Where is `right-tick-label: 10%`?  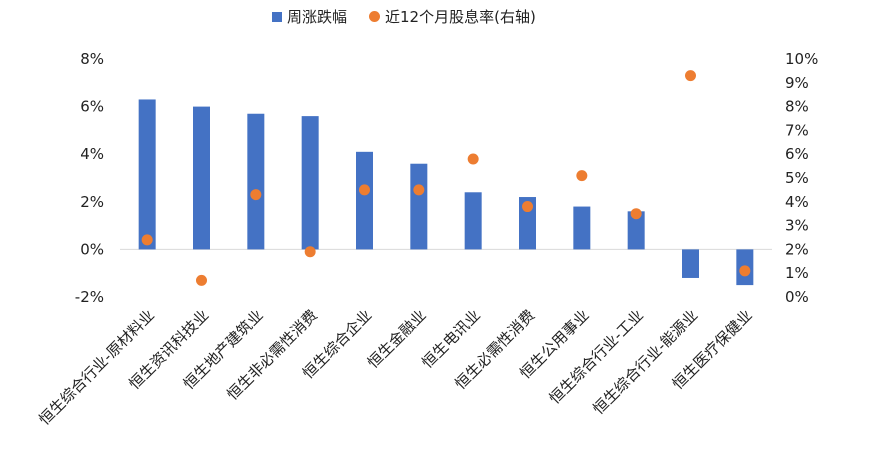
right-tick-label: 10% is located at coordinates (801, 59).